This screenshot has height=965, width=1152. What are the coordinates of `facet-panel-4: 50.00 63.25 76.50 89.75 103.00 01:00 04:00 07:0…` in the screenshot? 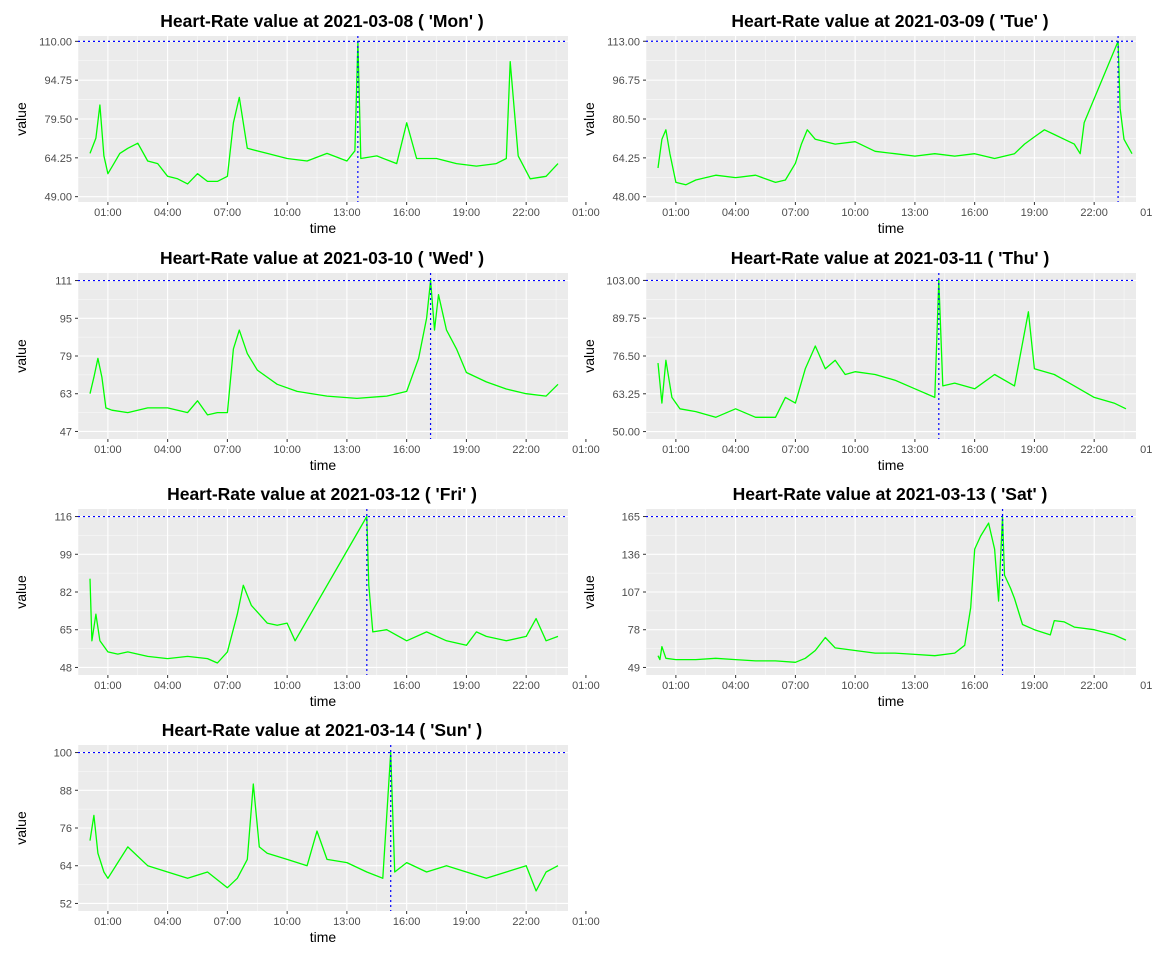 It's located at (866, 360).